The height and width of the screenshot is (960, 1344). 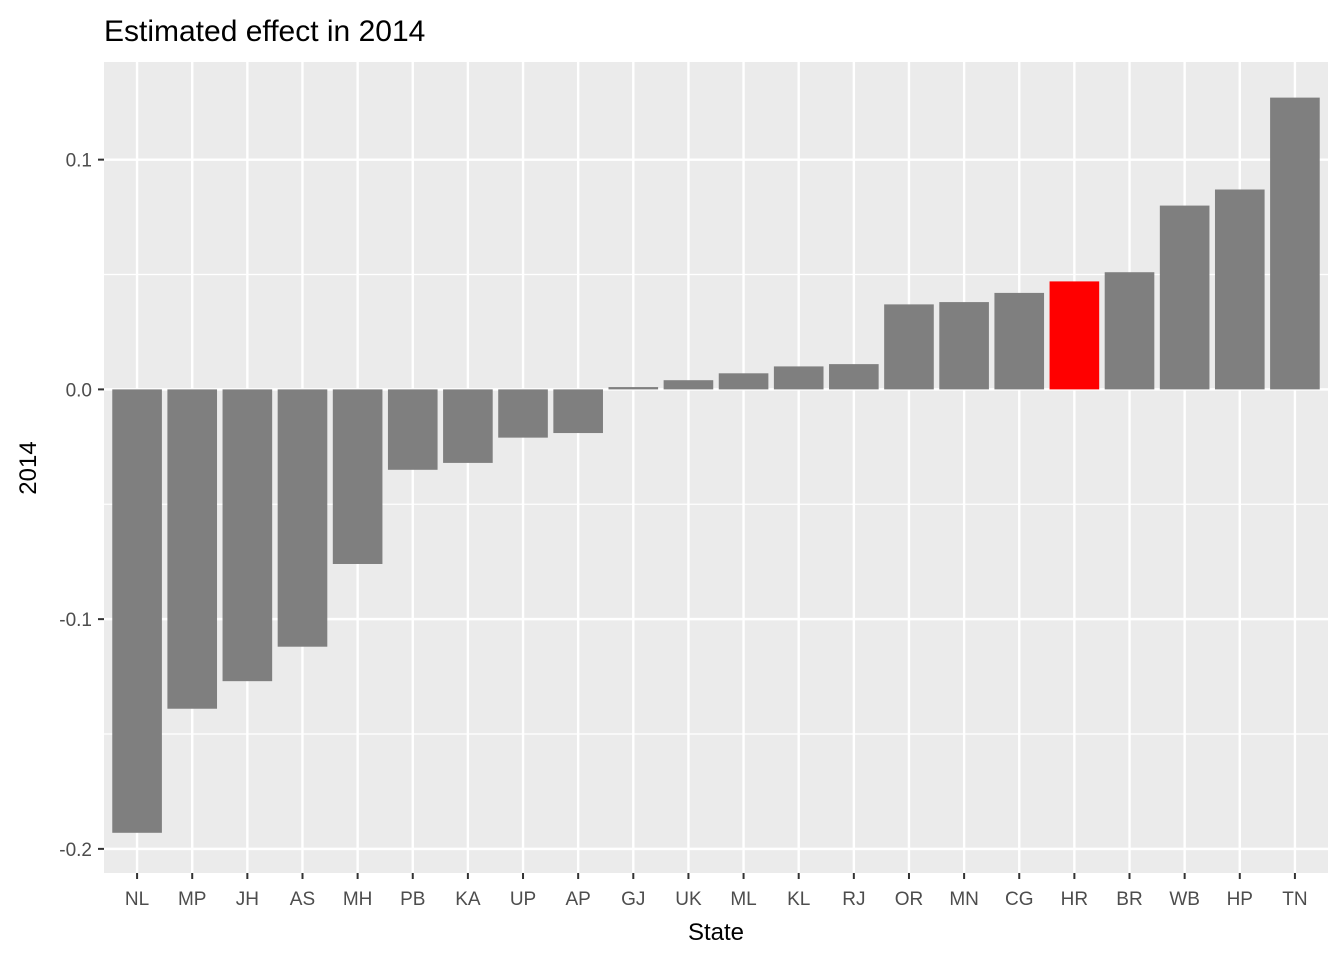 What do you see at coordinates (137, 899) in the screenshot?
I see `x-tick-label: NL` at bounding box center [137, 899].